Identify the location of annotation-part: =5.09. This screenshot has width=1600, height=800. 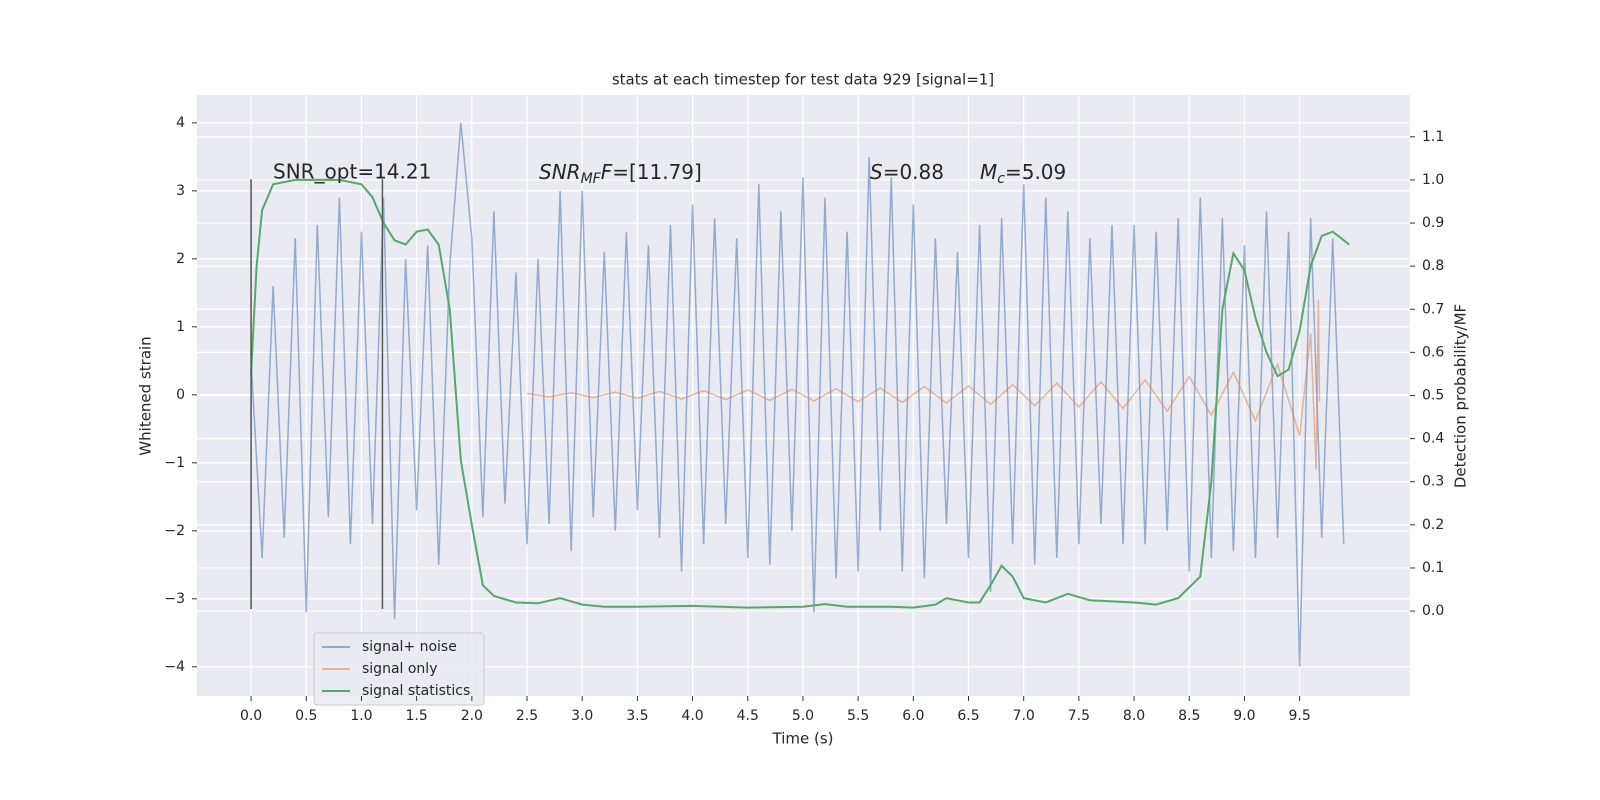
(1035, 172).